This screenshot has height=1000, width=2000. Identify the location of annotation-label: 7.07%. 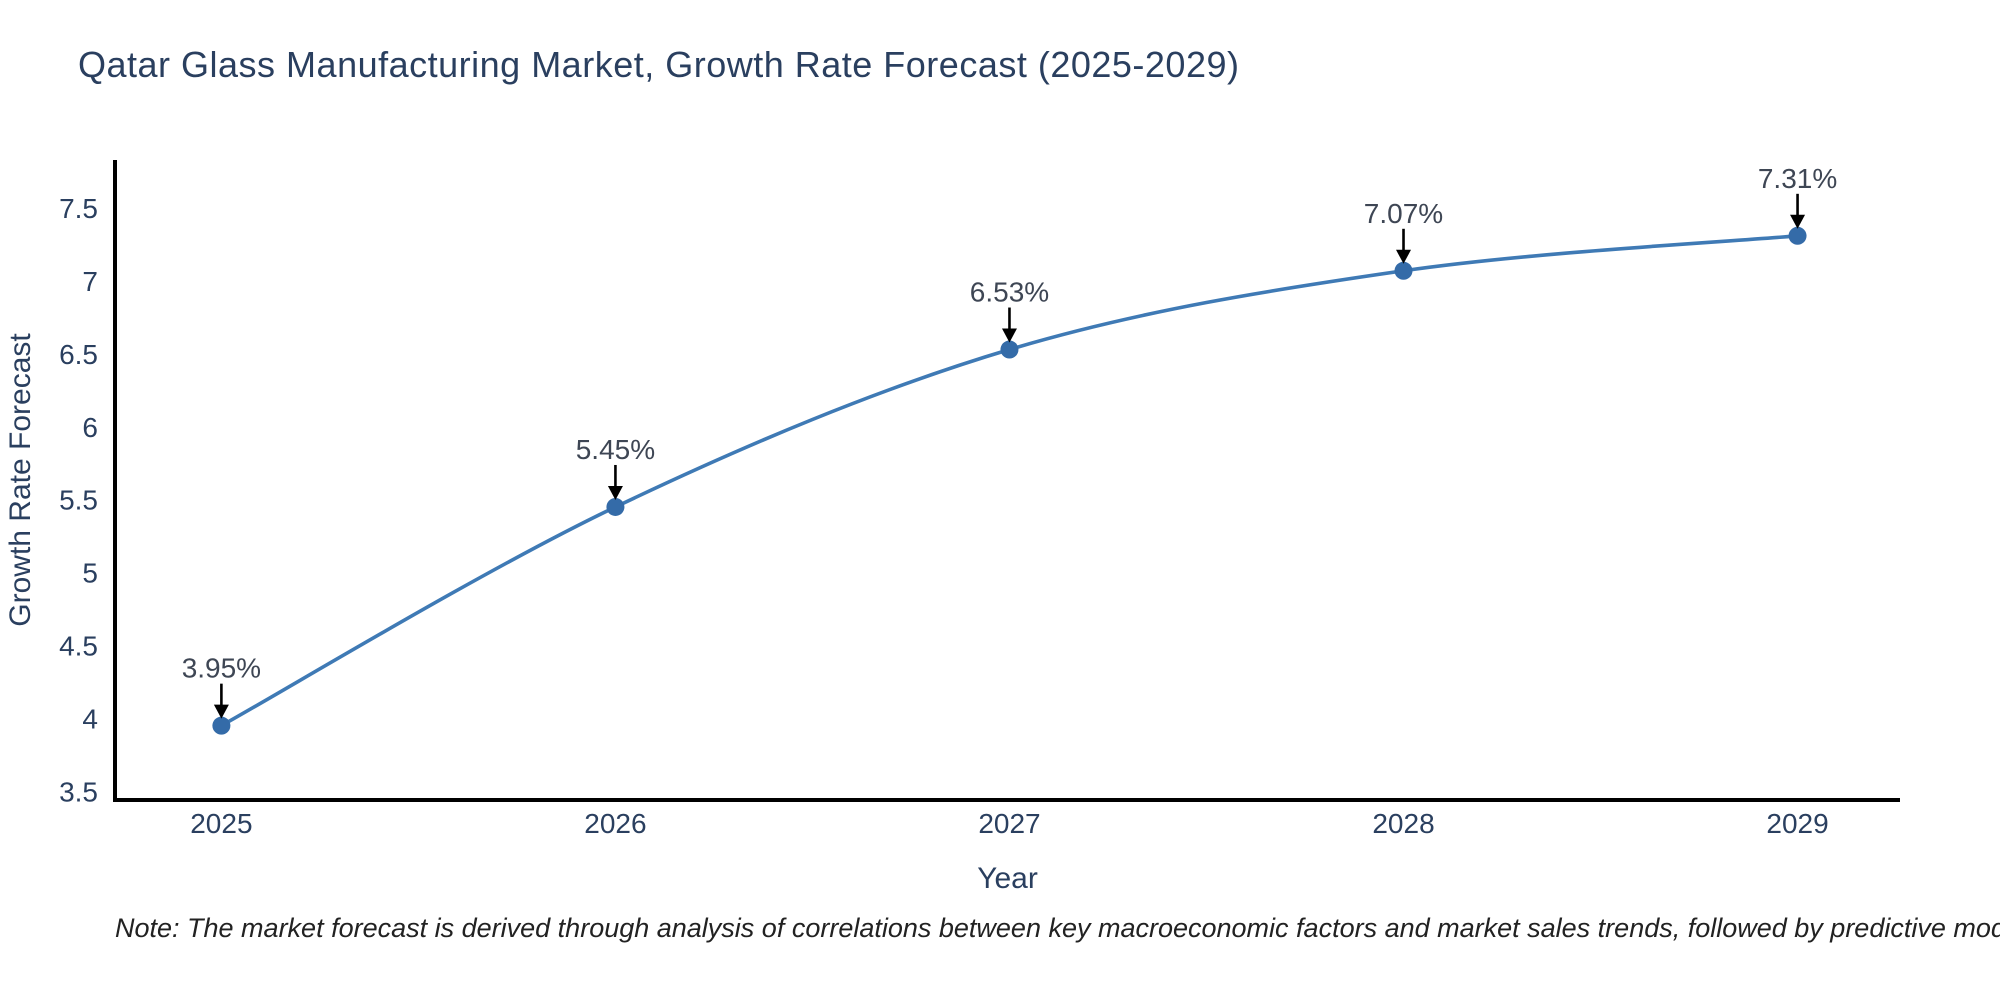
(1403, 213).